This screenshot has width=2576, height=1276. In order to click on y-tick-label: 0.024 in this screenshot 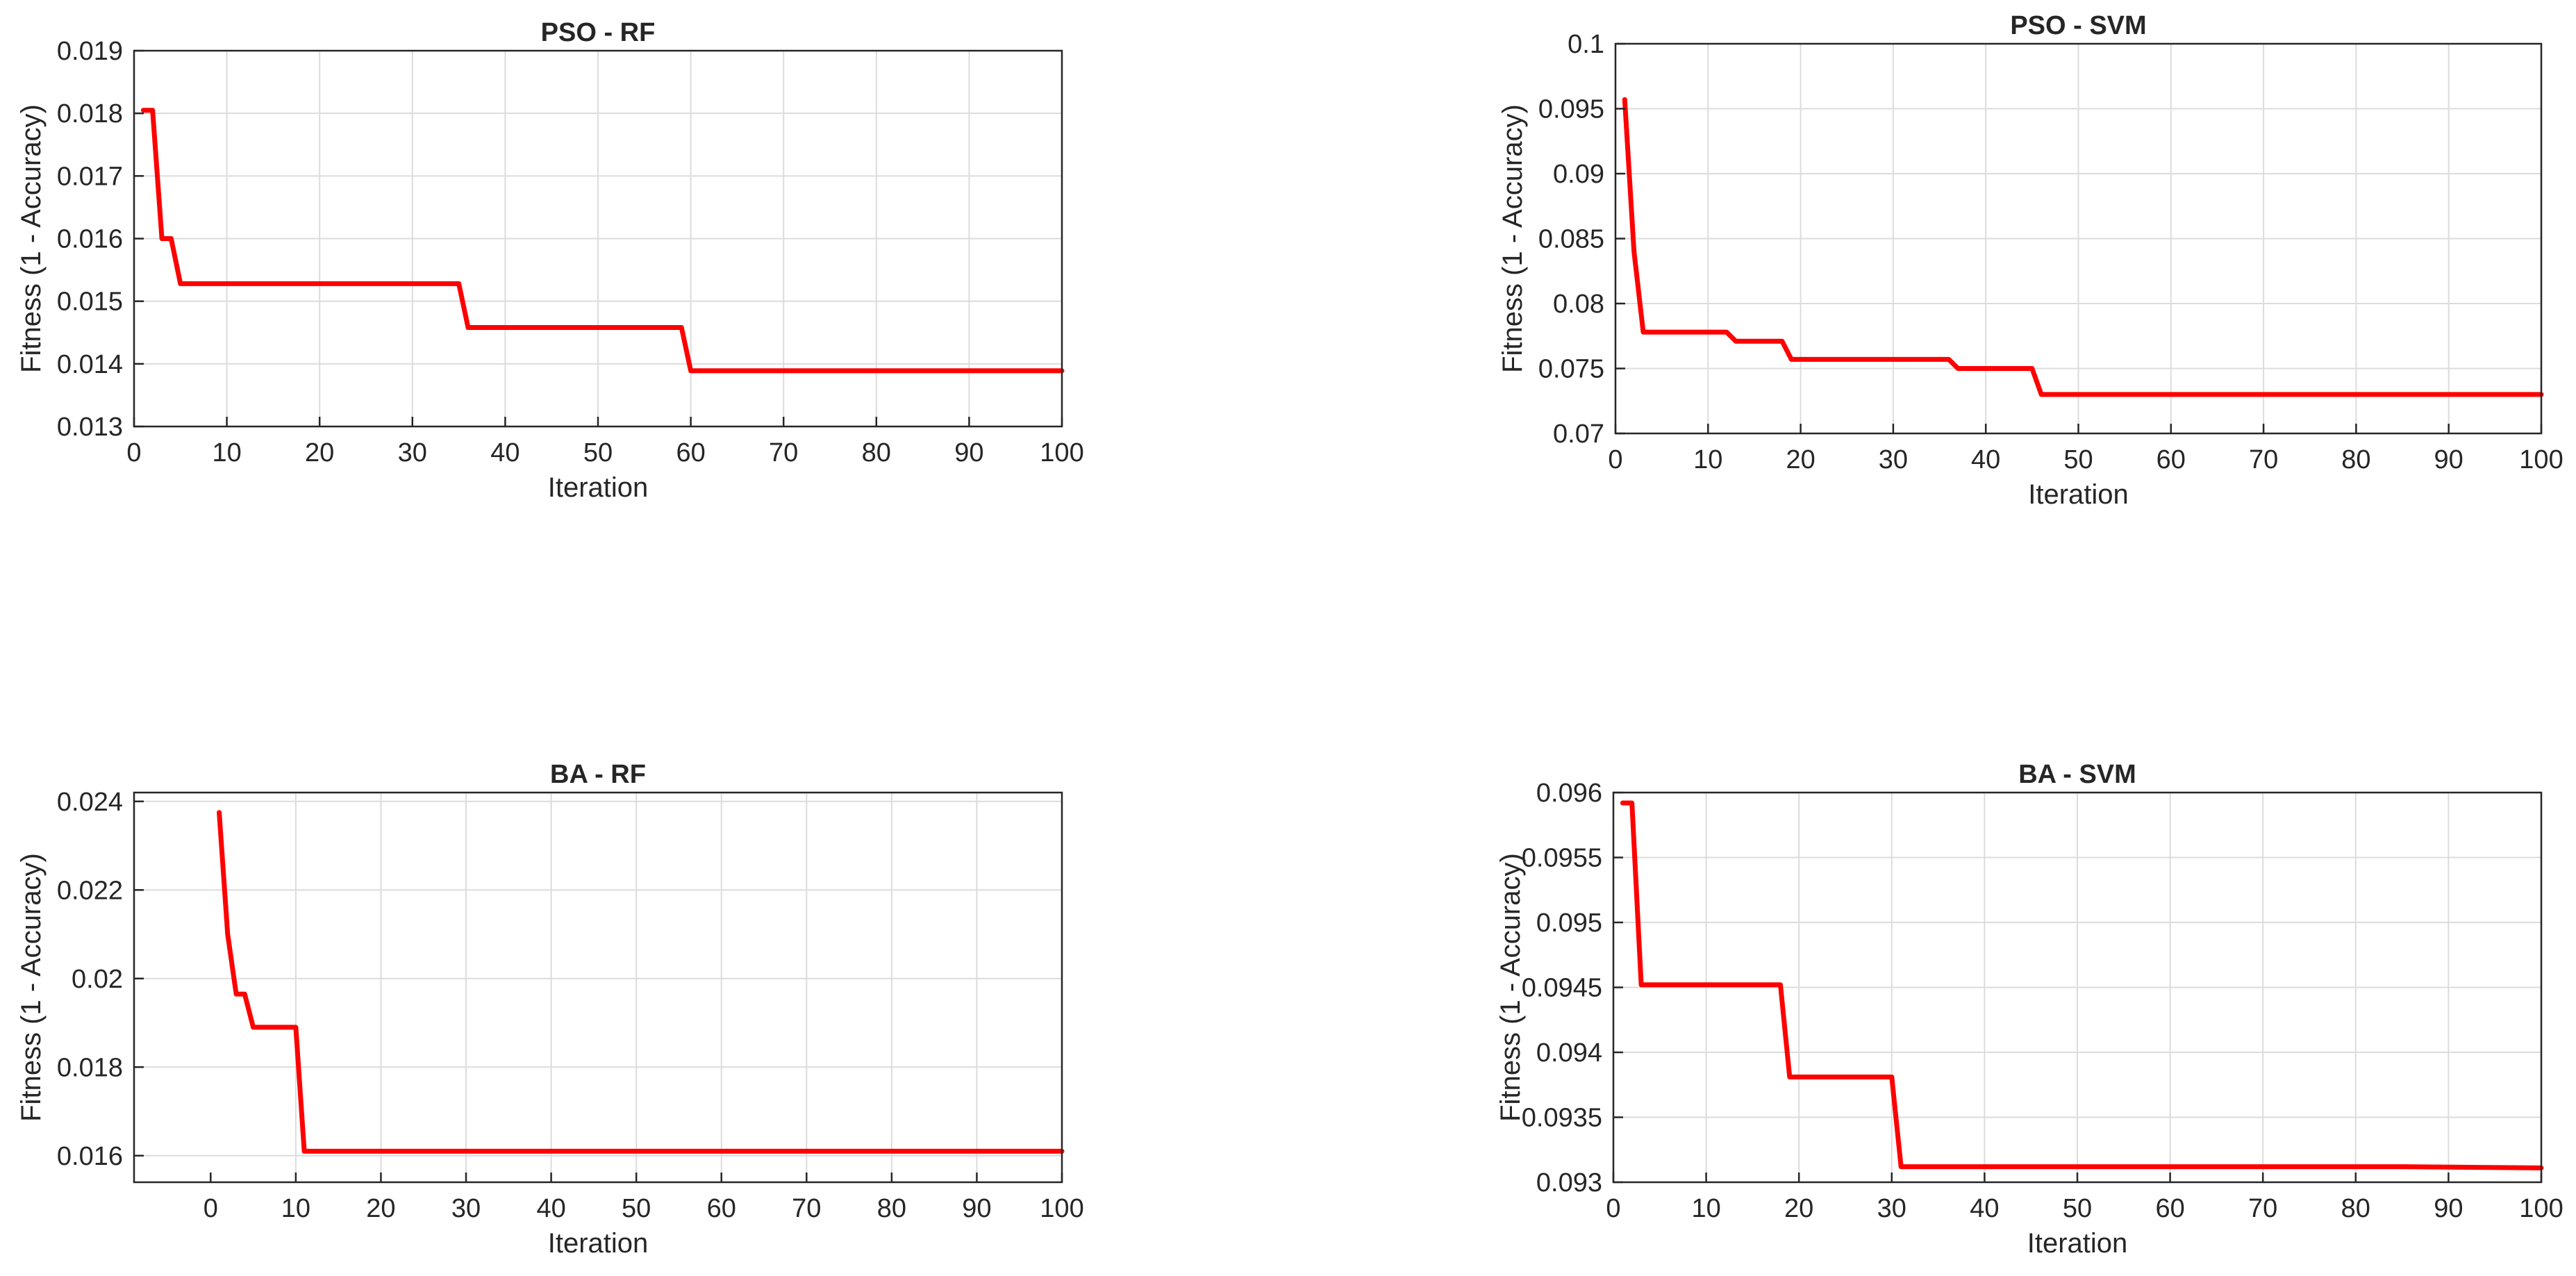, I will do `click(90, 803)`.